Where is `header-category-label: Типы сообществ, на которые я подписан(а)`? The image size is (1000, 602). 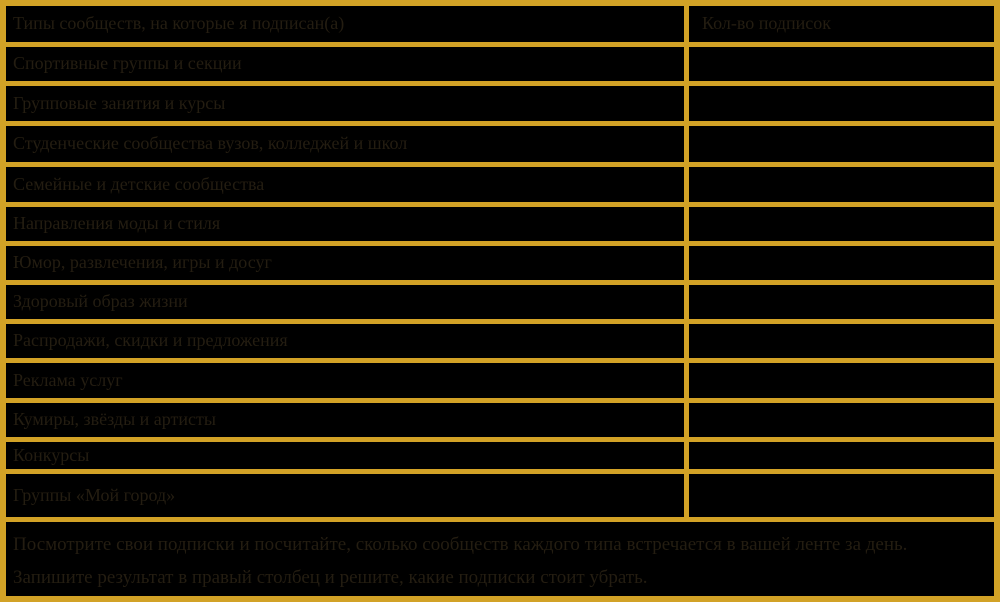 header-category-label: Типы сообществ, на которые я подписан(а) is located at coordinates (179, 23).